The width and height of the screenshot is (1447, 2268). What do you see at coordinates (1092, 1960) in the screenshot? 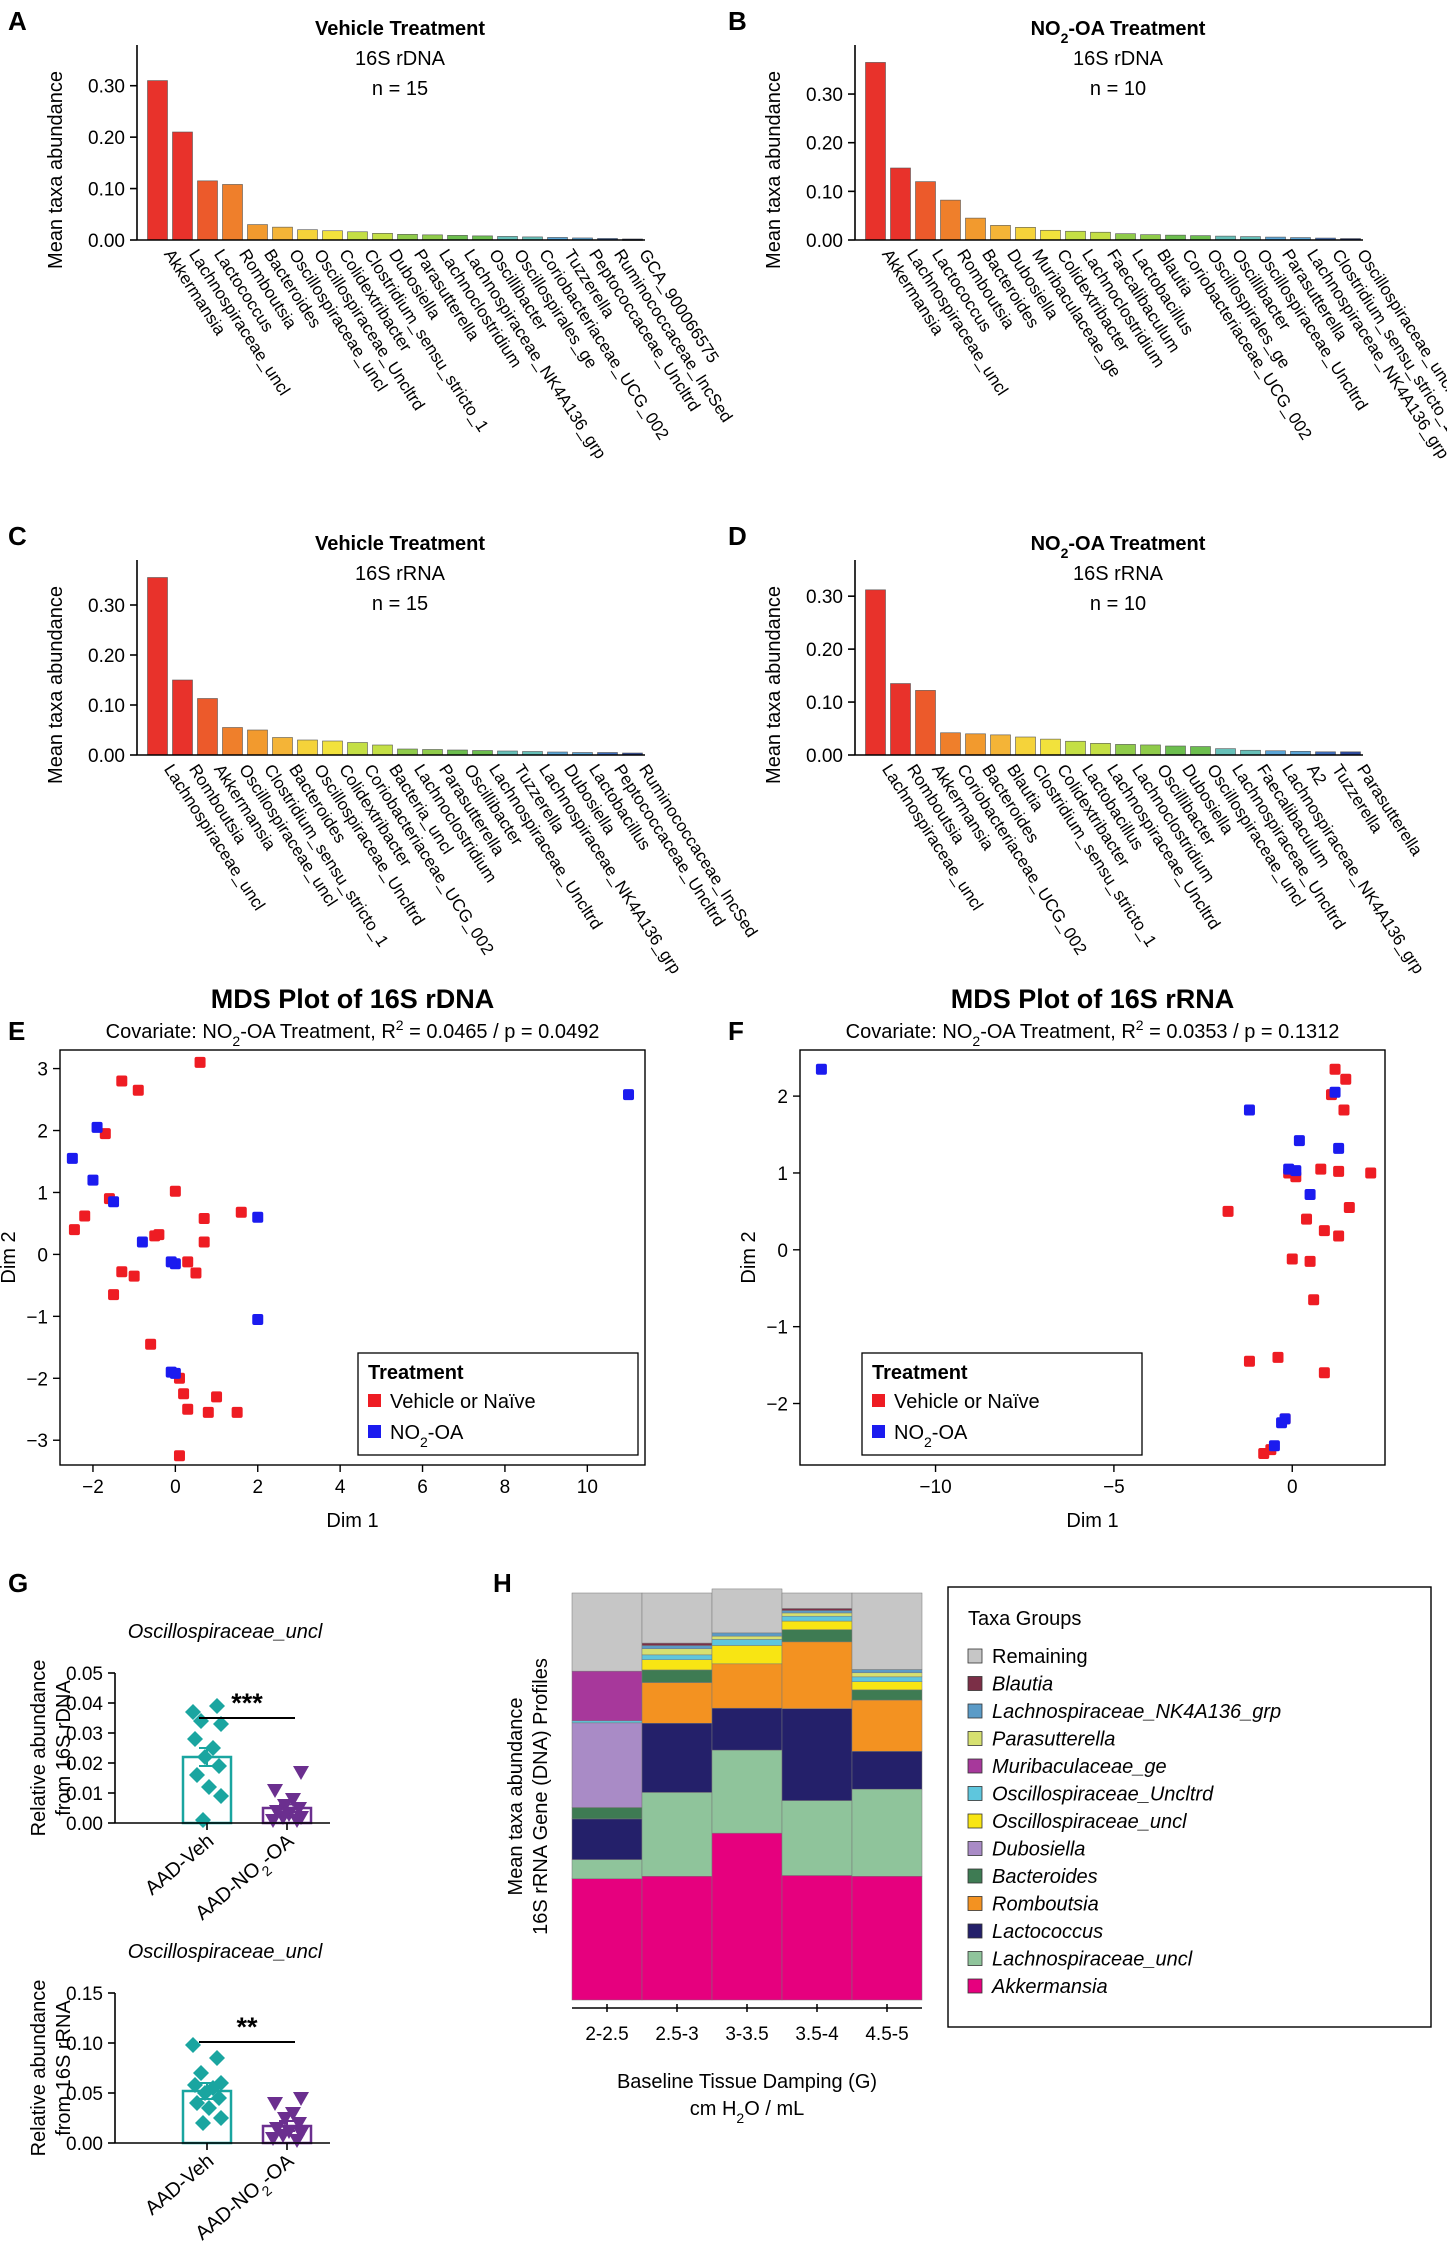
I see `legend-label: Lachnospiraceae_uncl` at bounding box center [1092, 1960].